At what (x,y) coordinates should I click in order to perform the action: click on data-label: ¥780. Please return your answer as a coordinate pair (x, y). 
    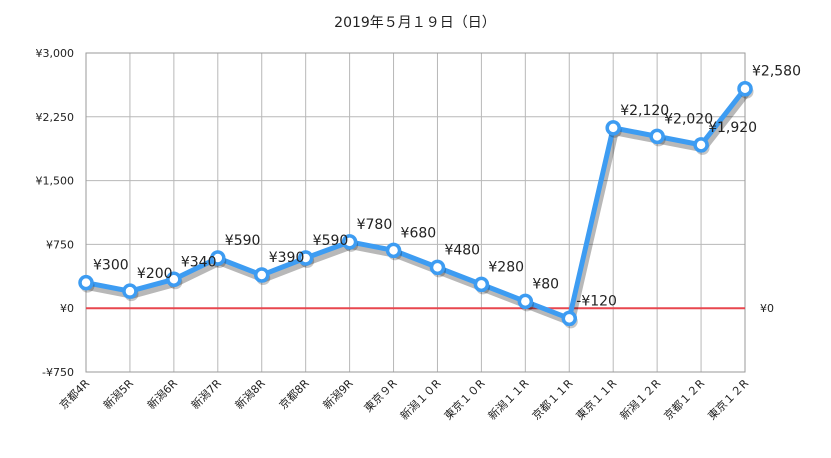
    Looking at the image, I should click on (375, 225).